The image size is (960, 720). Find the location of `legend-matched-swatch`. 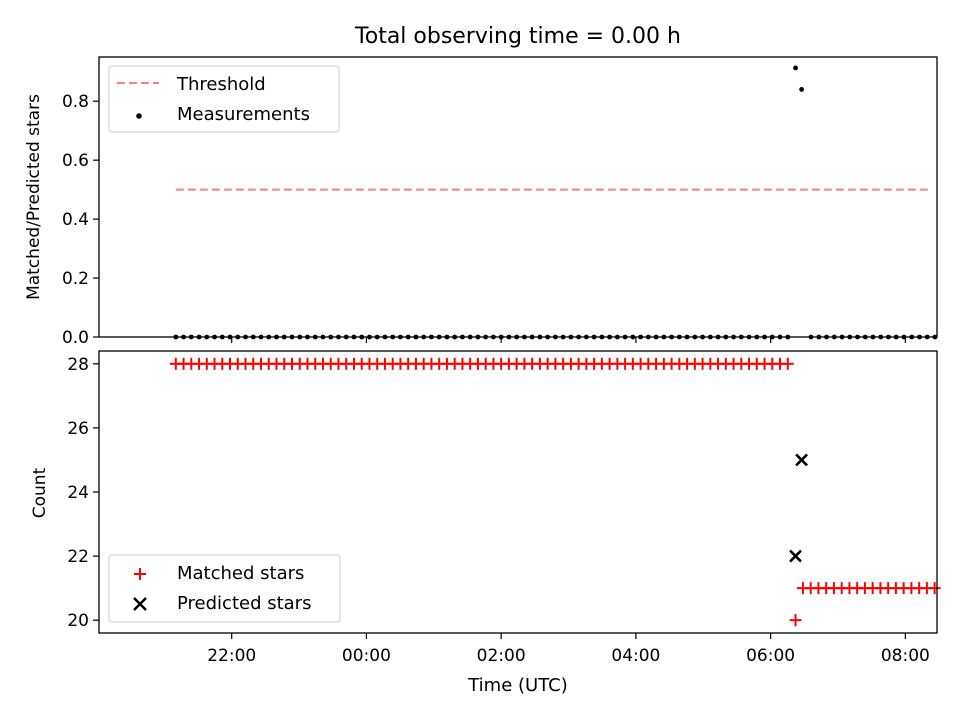

legend-matched-swatch is located at coordinates (140, 574).